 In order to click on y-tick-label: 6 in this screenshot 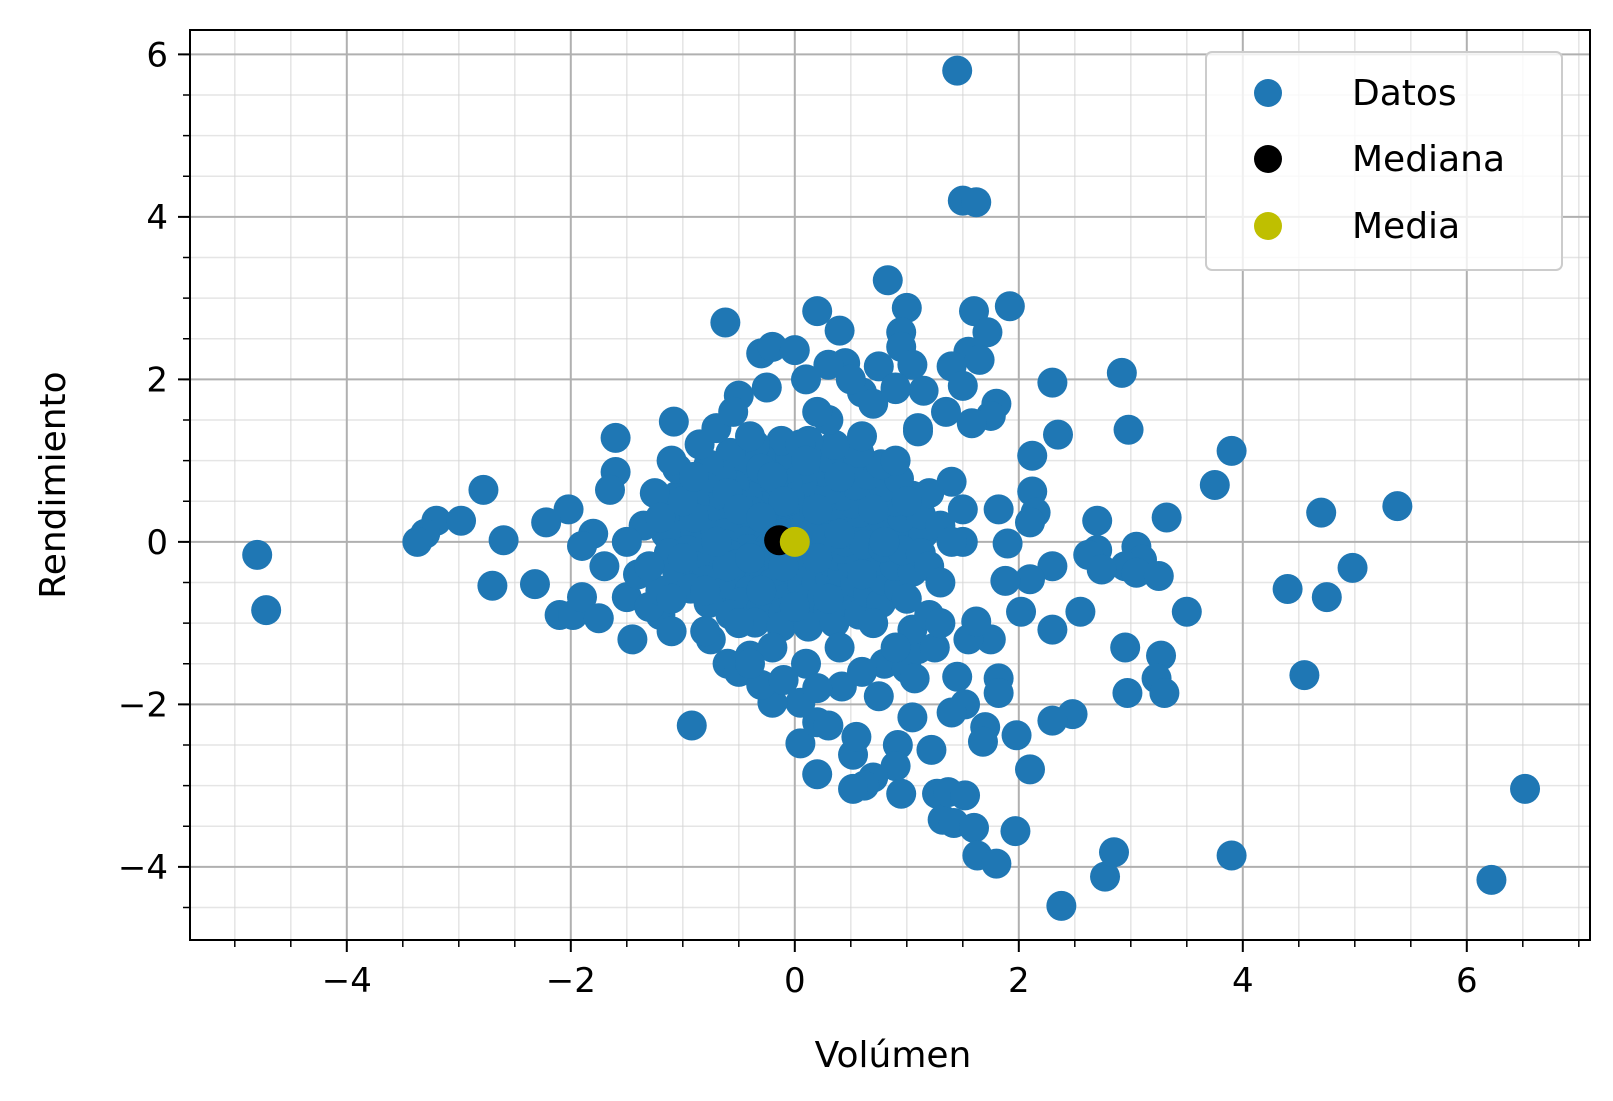, I will do `click(157, 55)`.